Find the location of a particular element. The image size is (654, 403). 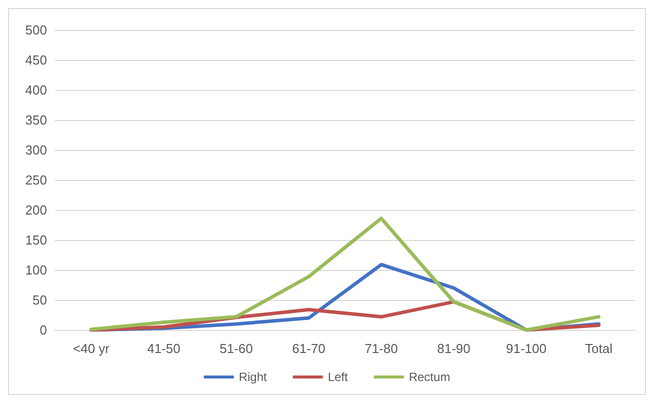

legend-label: Rectum is located at coordinates (429, 377).